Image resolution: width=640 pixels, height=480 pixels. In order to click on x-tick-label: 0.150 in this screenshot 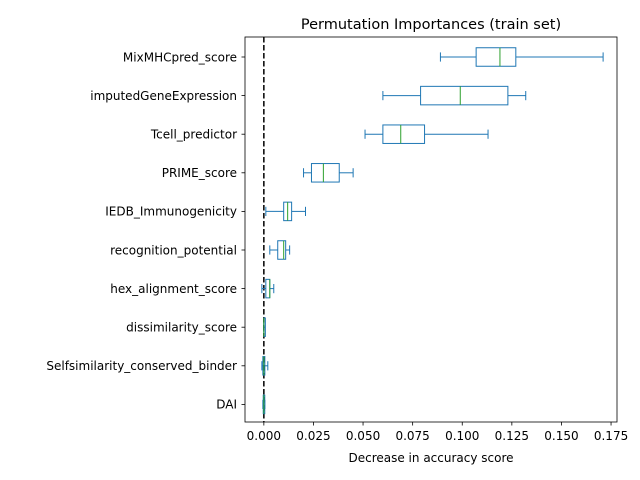, I will do `click(561, 436)`.